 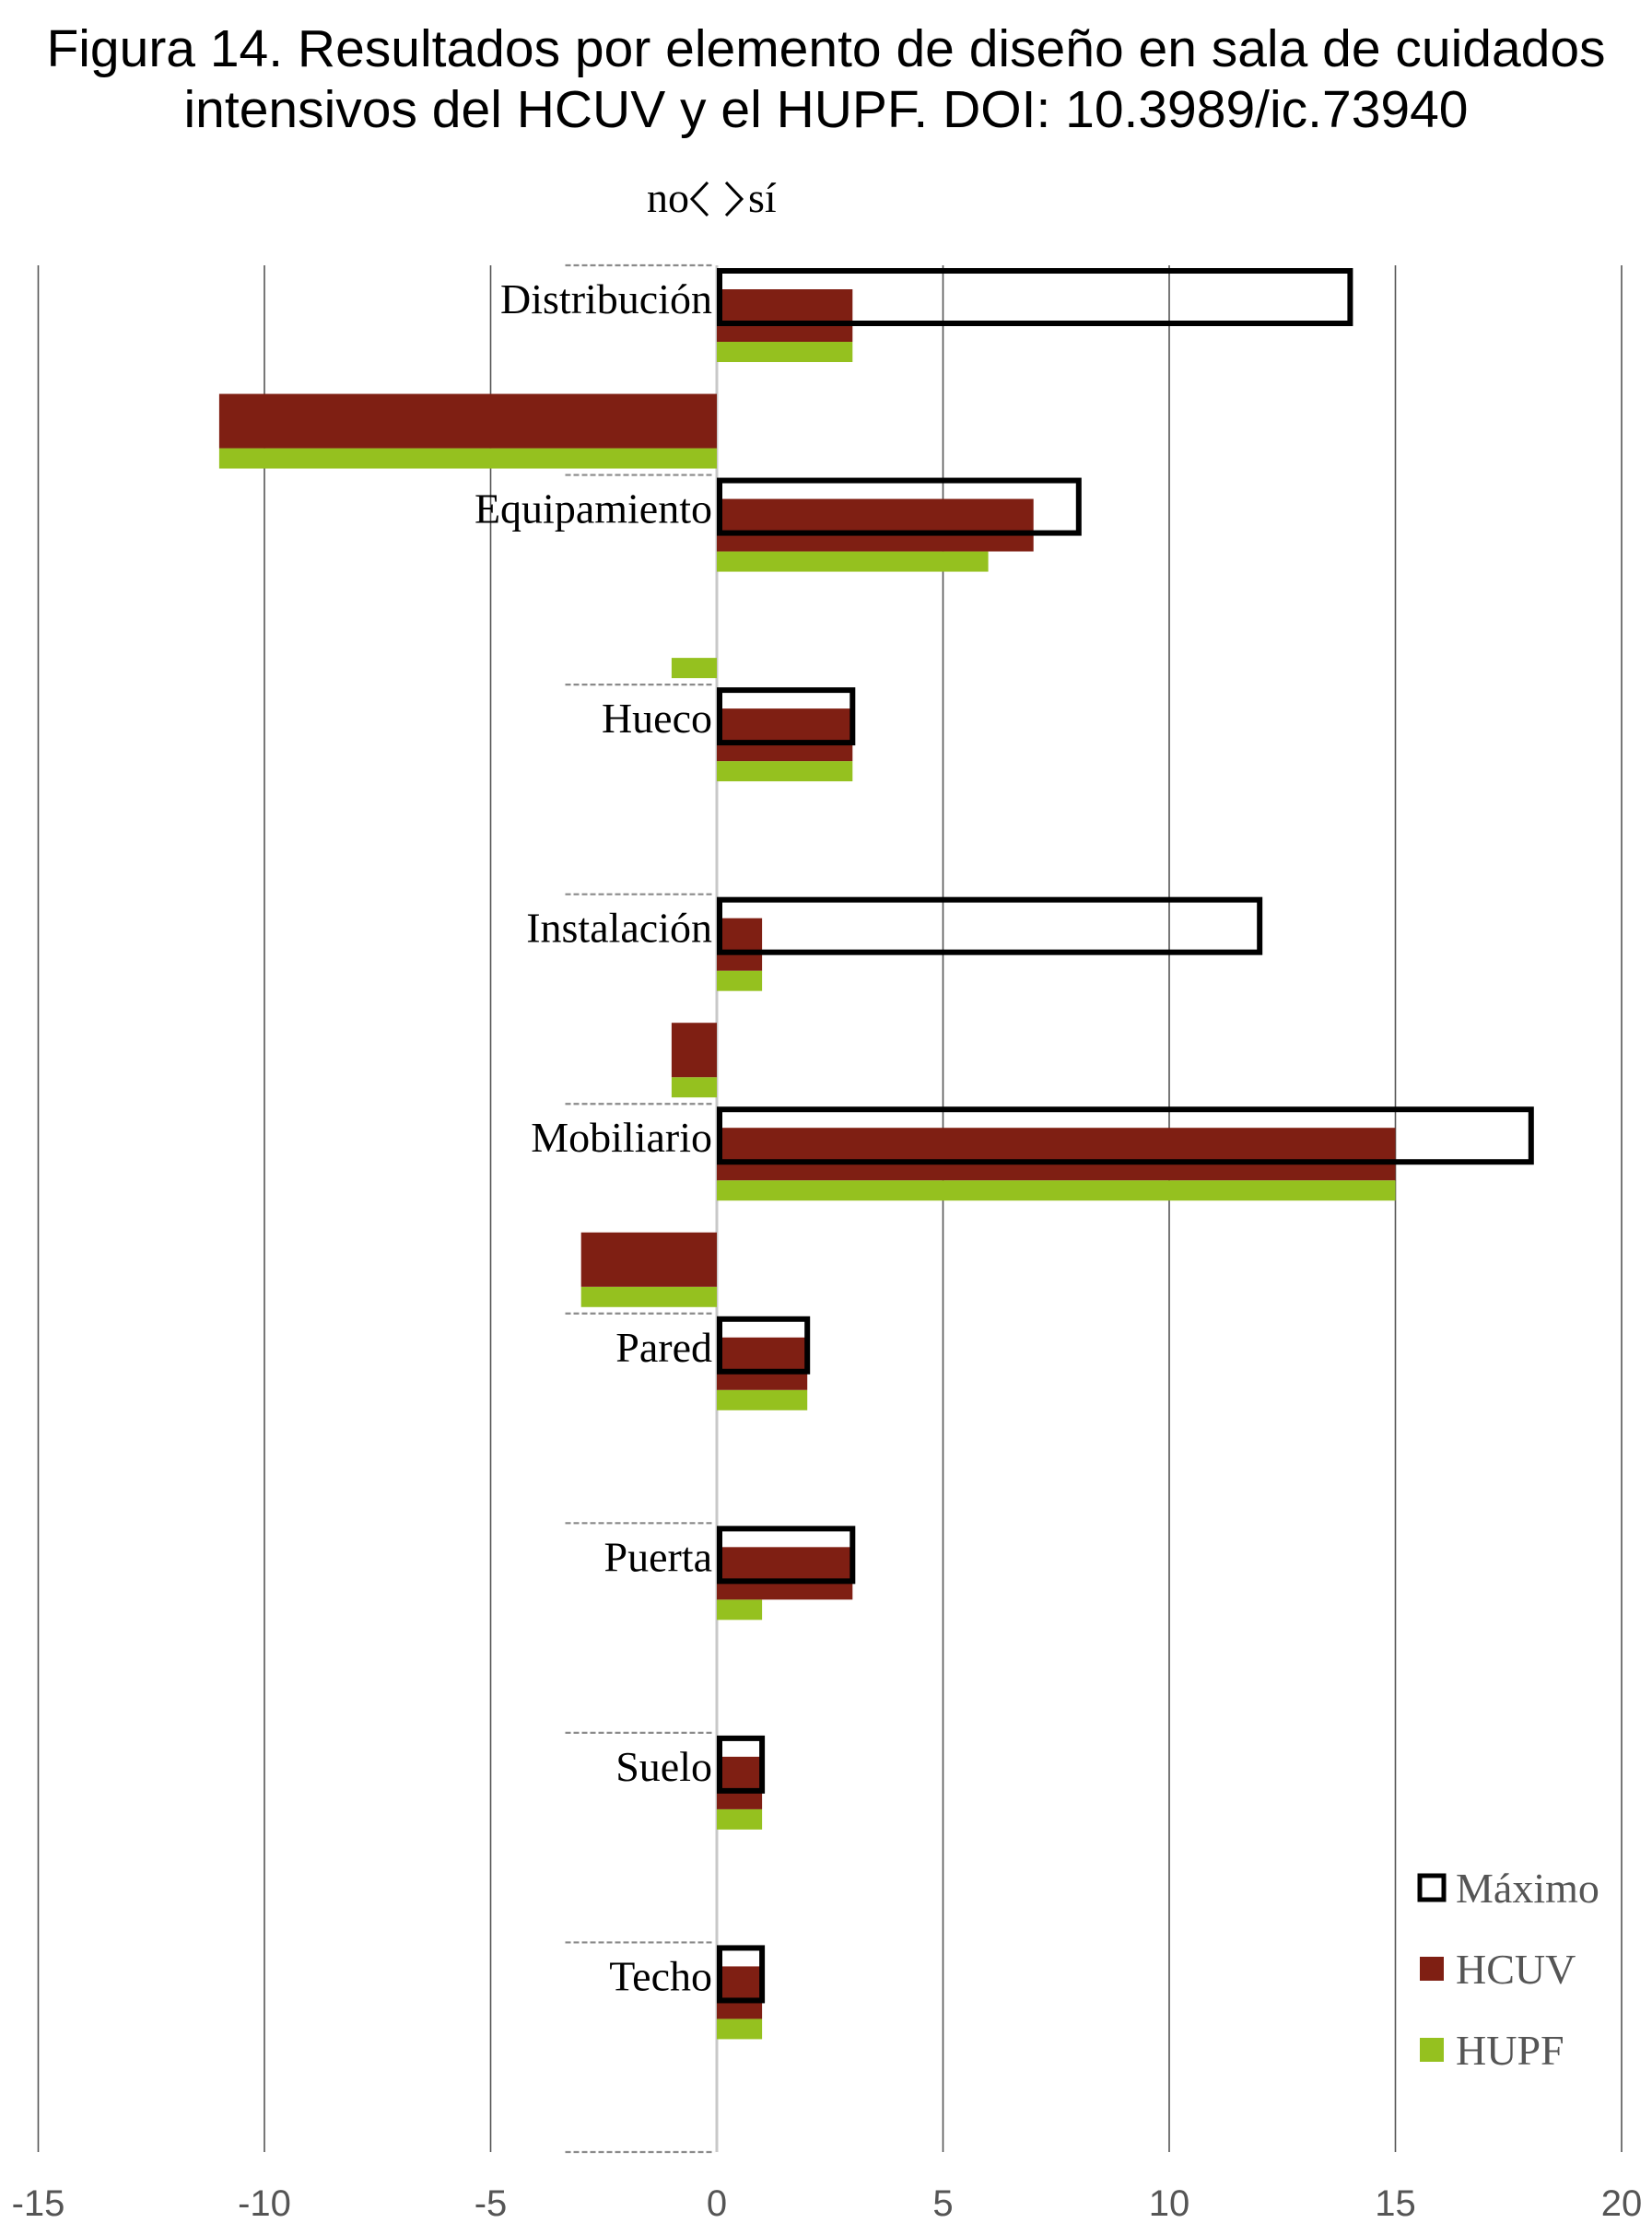 What do you see at coordinates (740, 944) in the screenshot?
I see `bar-hcuv-instalacion` at bounding box center [740, 944].